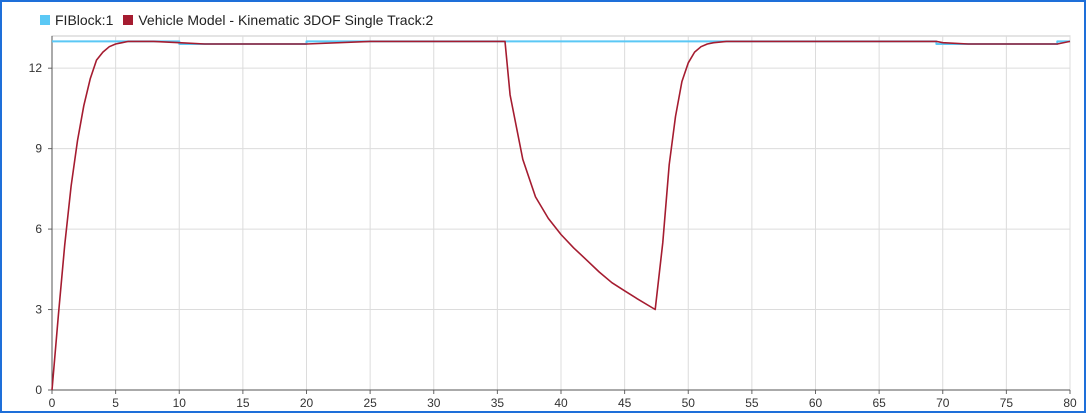 The height and width of the screenshot is (413, 1086). What do you see at coordinates (943, 403) in the screenshot?
I see `x-tick-label: 70` at bounding box center [943, 403].